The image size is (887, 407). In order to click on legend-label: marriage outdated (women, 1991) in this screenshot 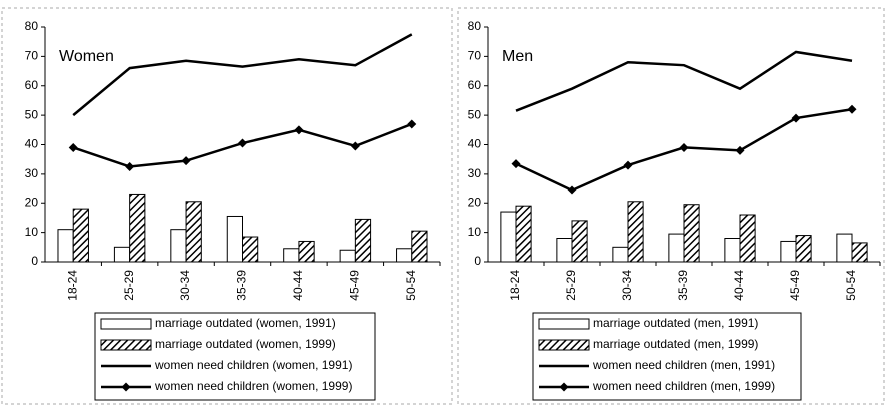, I will do `click(245, 323)`.